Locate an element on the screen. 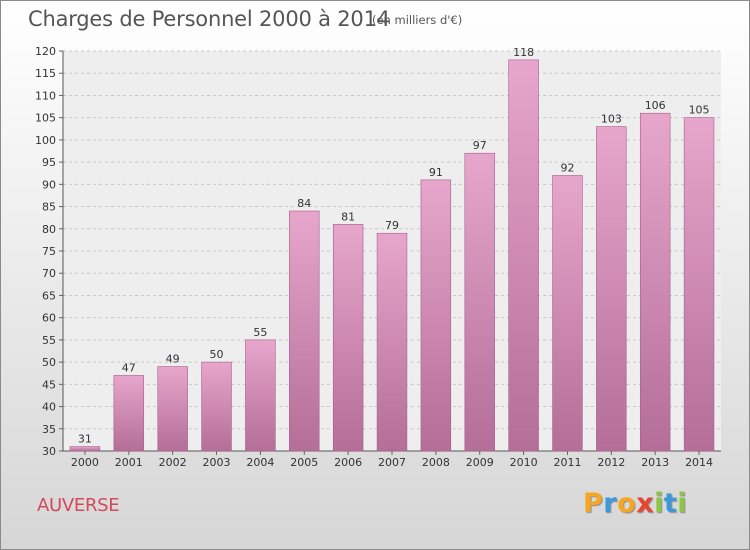 The height and width of the screenshot is (550, 750). x-tick-label: 2010 is located at coordinates (524, 462).